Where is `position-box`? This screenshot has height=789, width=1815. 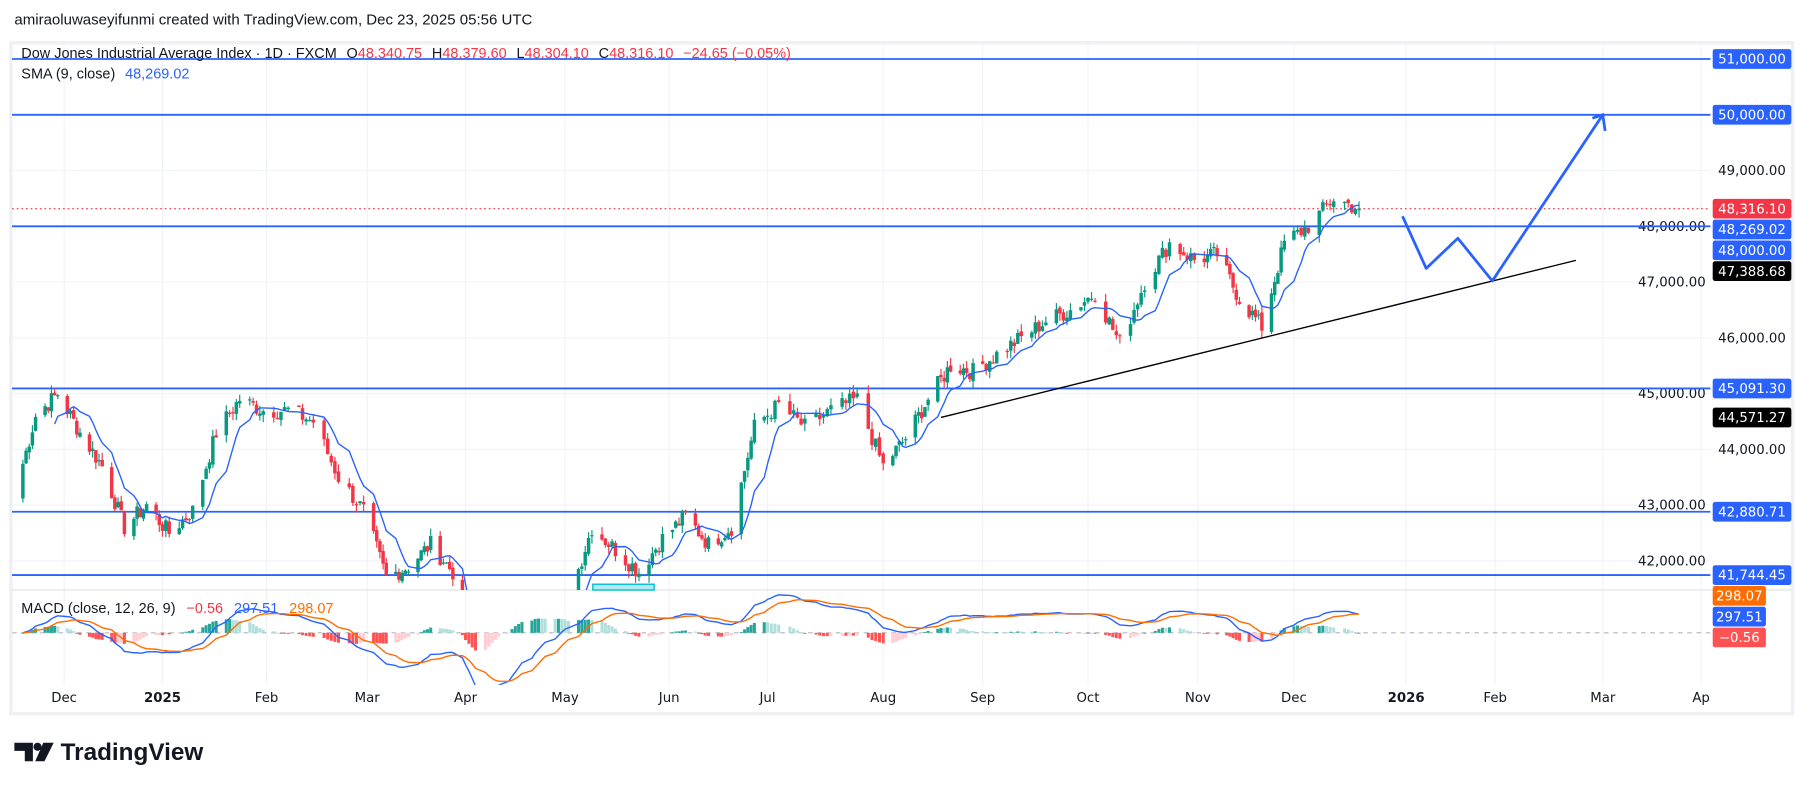 position-box is located at coordinates (623, 587).